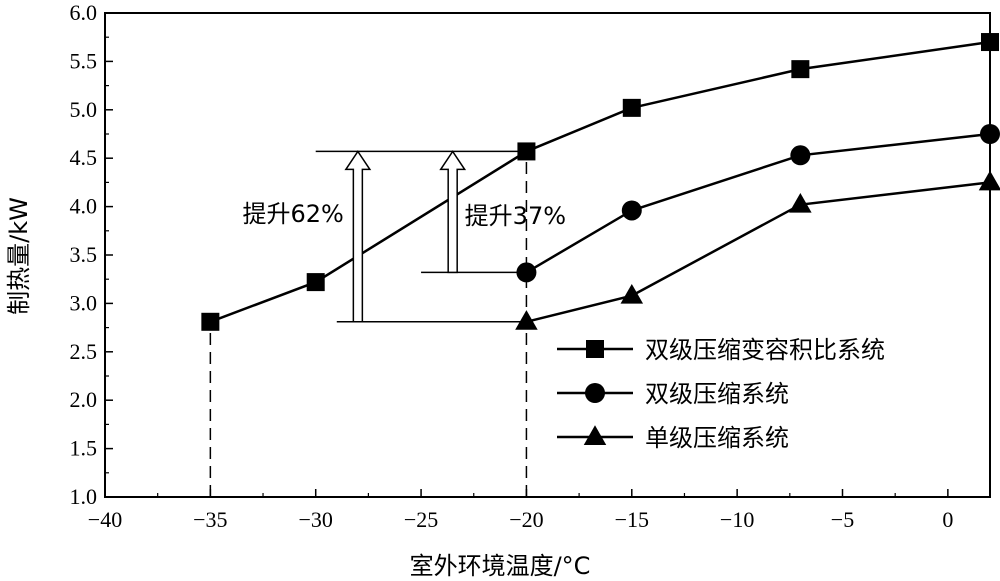 The image size is (1000, 581). What do you see at coordinates (842, 519) in the screenshot?
I see `x-tick-label: −5` at bounding box center [842, 519].